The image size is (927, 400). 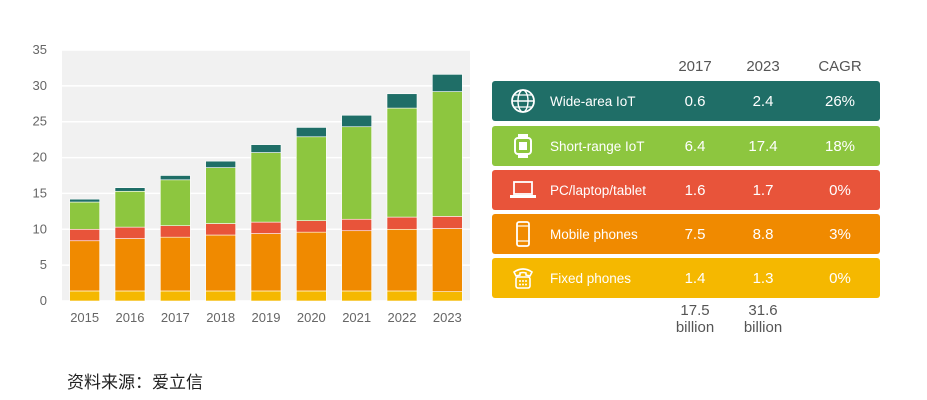 I want to click on header-2017: 2017, so click(x=695, y=66).